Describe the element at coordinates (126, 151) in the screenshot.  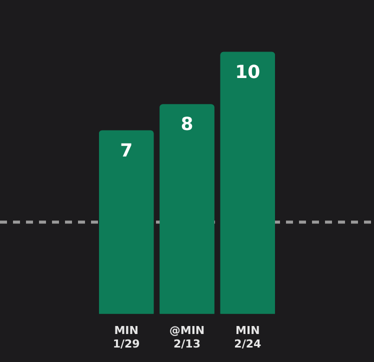
I see `data-label: 7` at that location.